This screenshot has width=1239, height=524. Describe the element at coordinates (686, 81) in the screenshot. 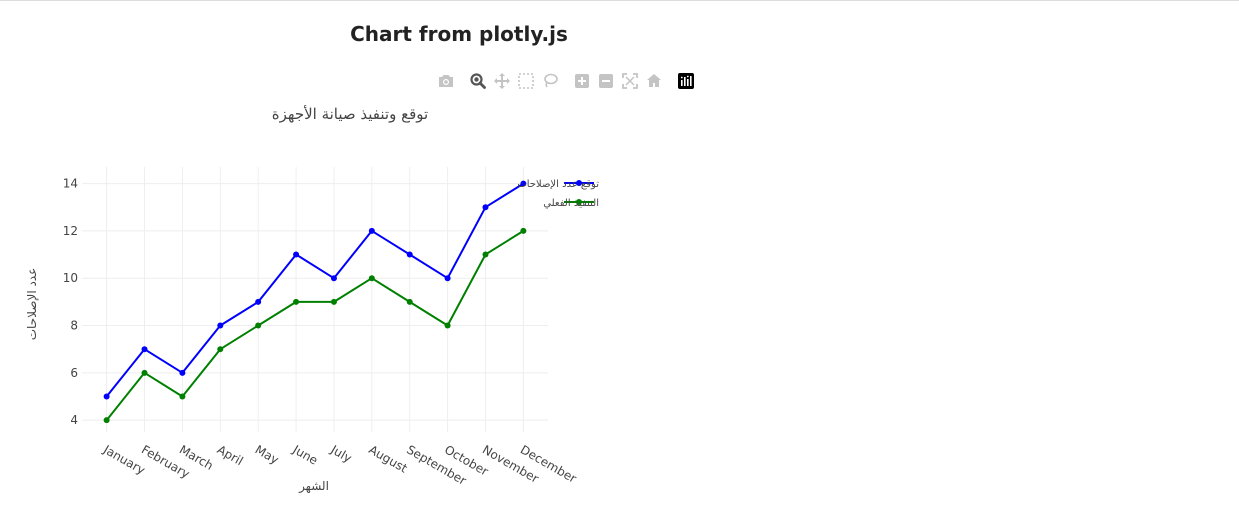

I see `plotly-logo-icon` at that location.